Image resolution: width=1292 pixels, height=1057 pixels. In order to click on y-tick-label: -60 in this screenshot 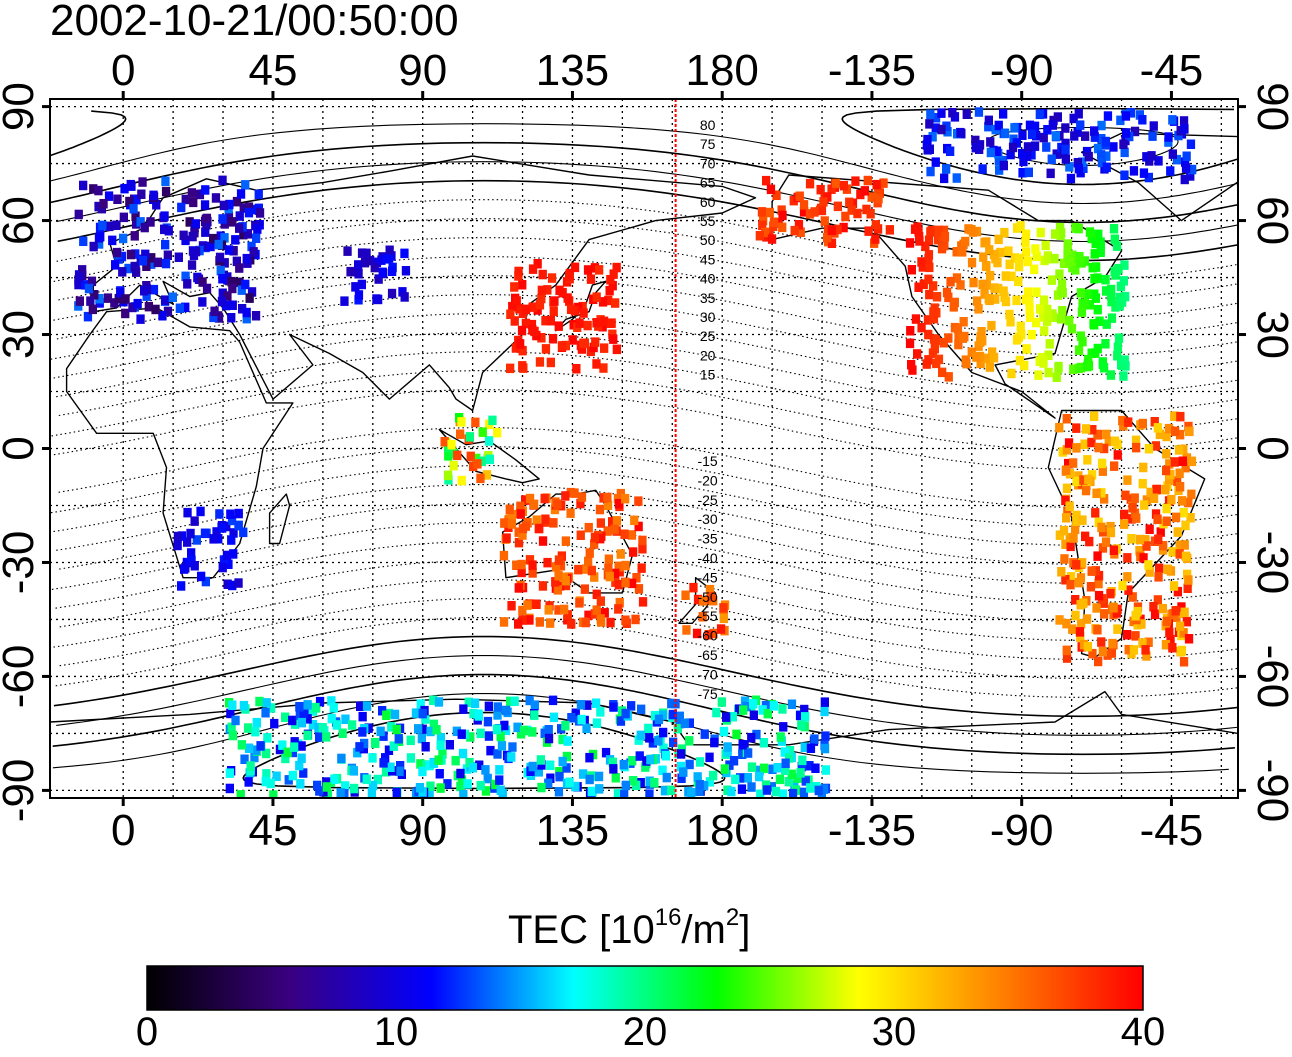, I will do `click(21, 677)`.